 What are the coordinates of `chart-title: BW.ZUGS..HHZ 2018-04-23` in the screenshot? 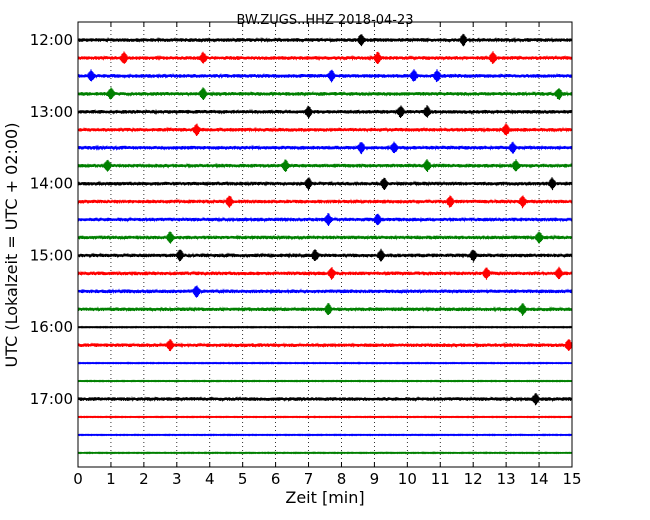 It's located at (324, 20).